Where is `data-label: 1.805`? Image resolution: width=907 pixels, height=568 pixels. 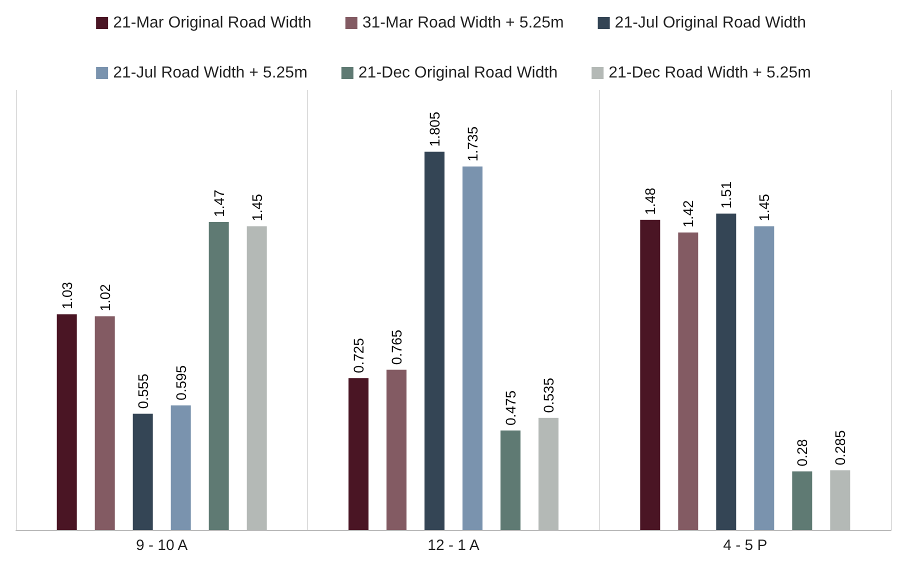
data-label: 1.805 is located at coordinates (434, 129).